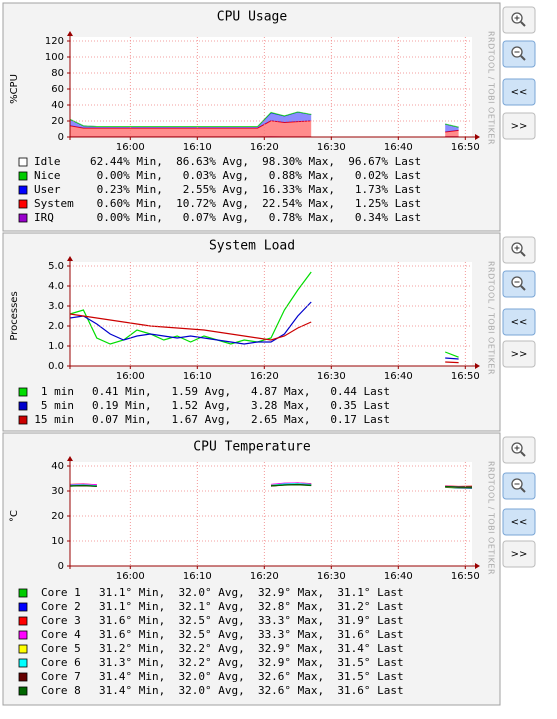 The width and height of the screenshot is (557, 719). What do you see at coordinates (61, 634) in the screenshot?
I see `legend-label: Core 4` at bounding box center [61, 634].